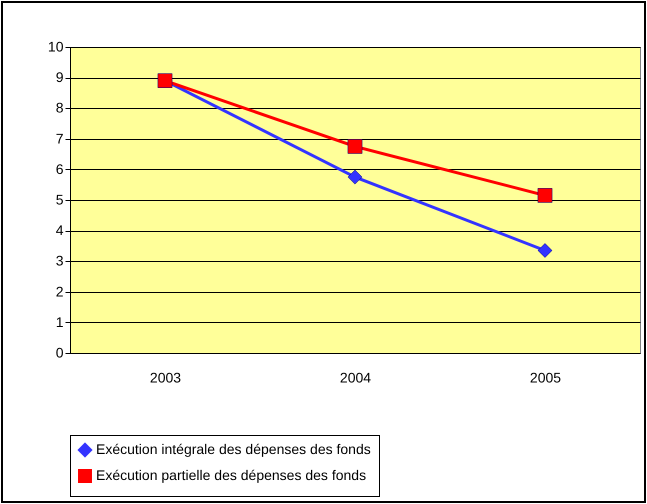 This screenshot has height=504, width=647. Describe the element at coordinates (231, 475) in the screenshot. I see `legend-label: Exécution partielle des dépenses des fonds` at that location.